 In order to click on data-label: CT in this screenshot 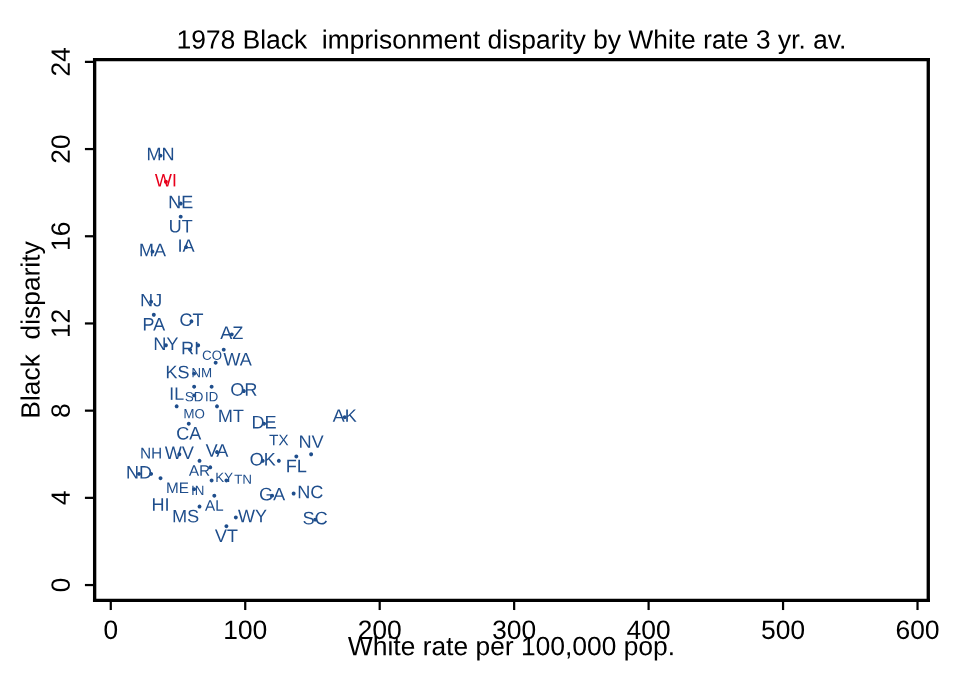, I will do `click(192, 320)`.